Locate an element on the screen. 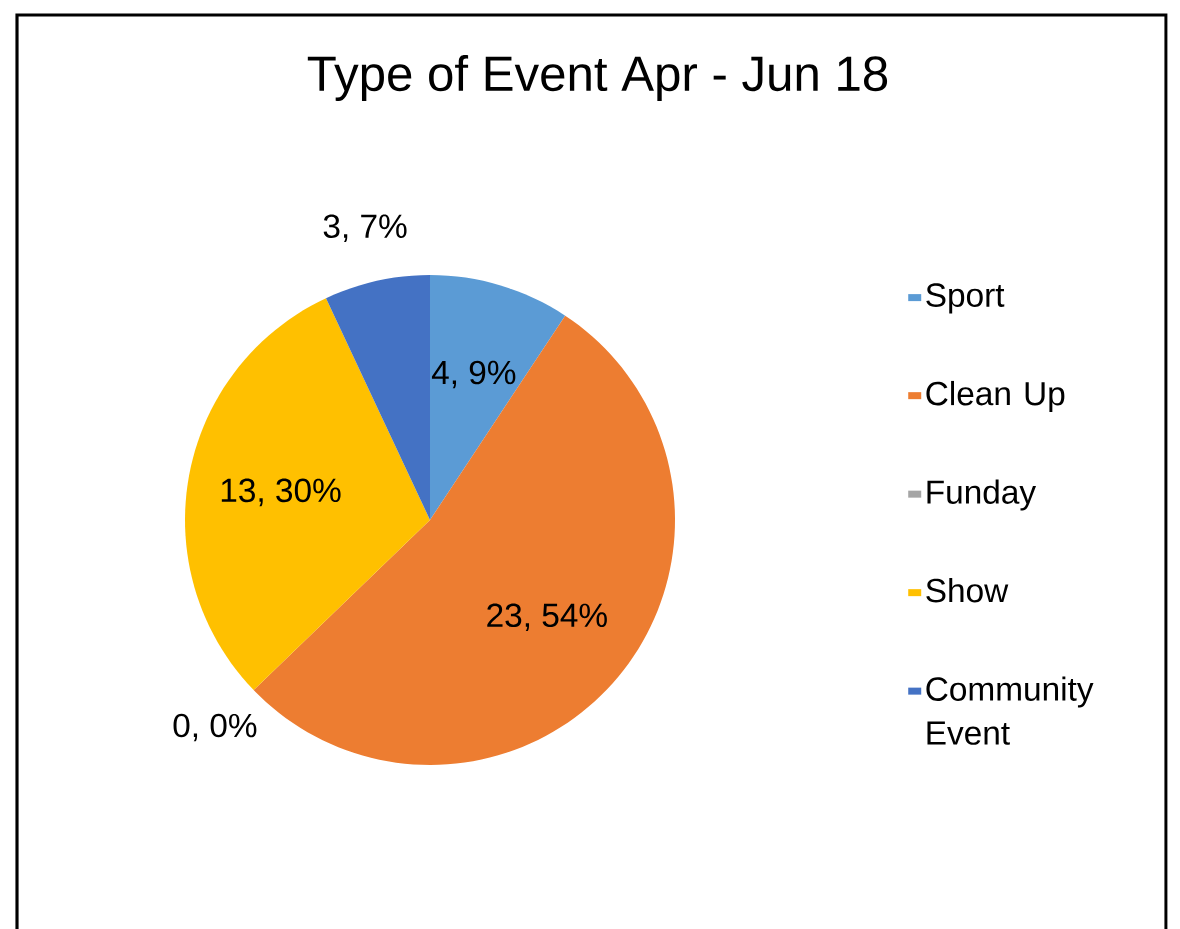 This screenshot has width=1180, height=929. data-label: 3, 7% is located at coordinates (365, 228).